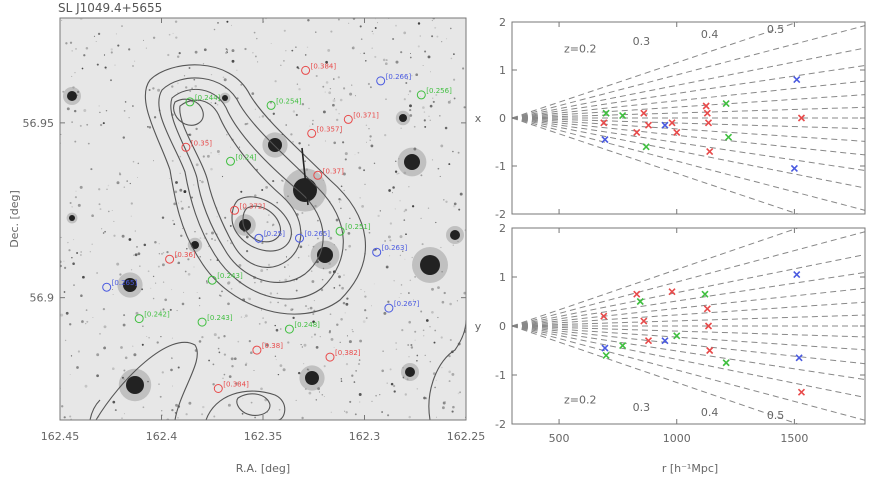  I want to click on redshift-label: [0.267], so click(407, 304).